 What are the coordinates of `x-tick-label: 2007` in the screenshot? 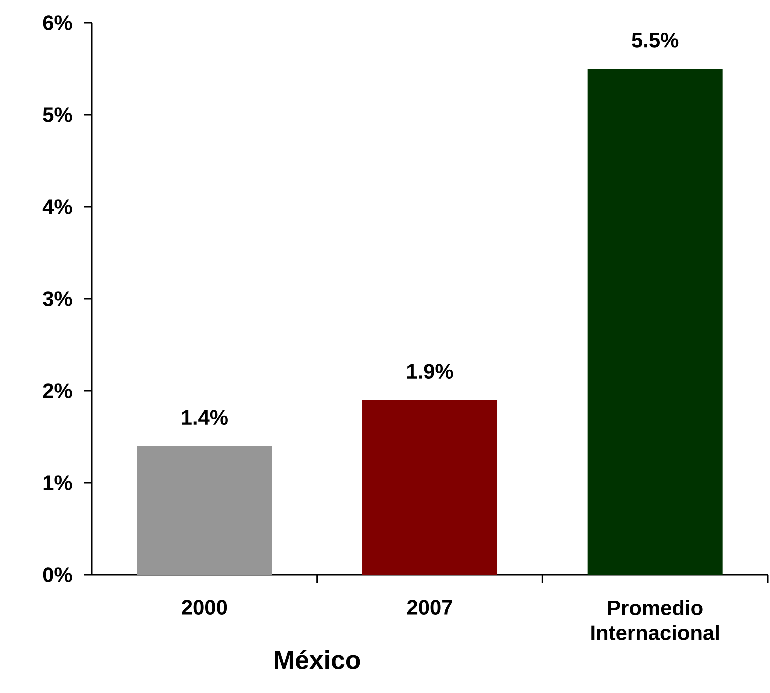 It's located at (429, 607).